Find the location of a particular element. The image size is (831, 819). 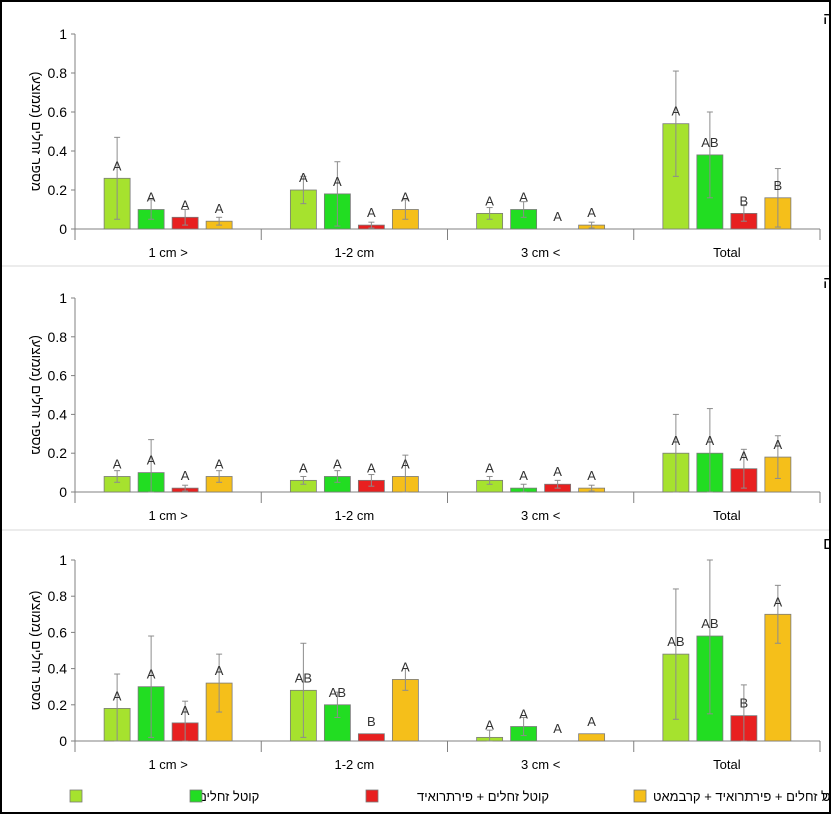

chart-title: א) 5.10.2025, שלב שליפה is located at coordinates (827, 18).